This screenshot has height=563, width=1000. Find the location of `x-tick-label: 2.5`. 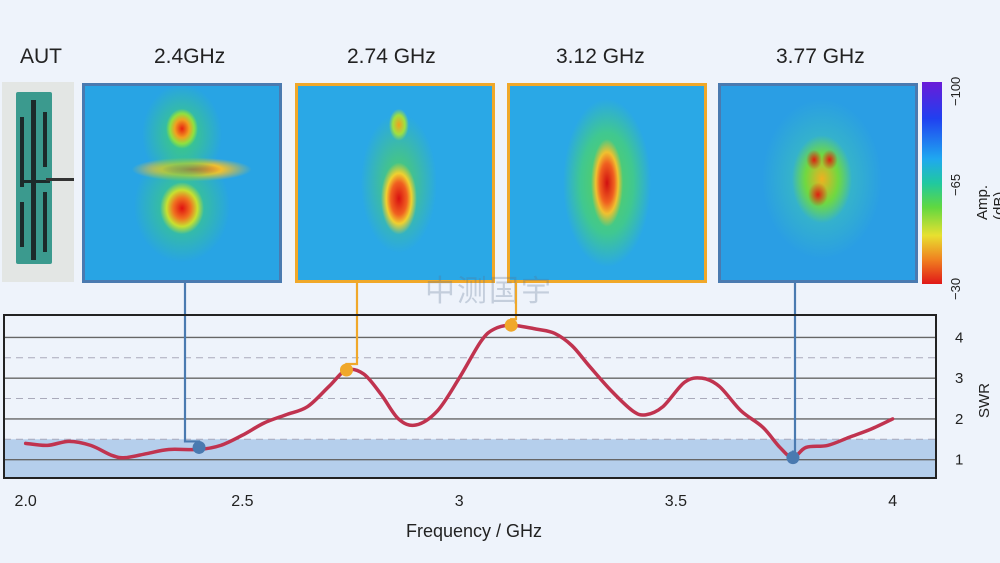

x-tick-label: 2.5 is located at coordinates (242, 501).